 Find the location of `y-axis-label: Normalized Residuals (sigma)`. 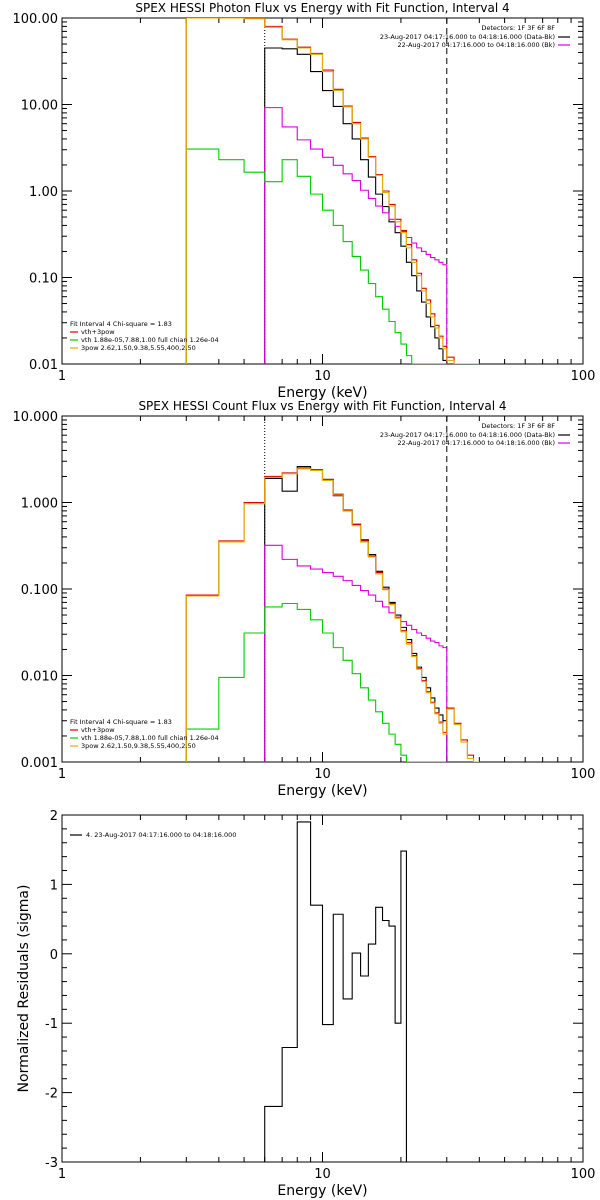

y-axis-label: Normalized Residuals (sigma) is located at coordinates (24, 989).